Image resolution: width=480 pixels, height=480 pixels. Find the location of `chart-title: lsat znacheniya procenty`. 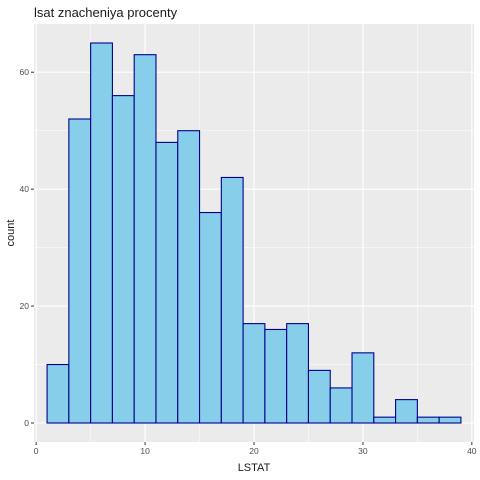

chart-title: lsat znacheniya procenty is located at coordinates (106, 12).